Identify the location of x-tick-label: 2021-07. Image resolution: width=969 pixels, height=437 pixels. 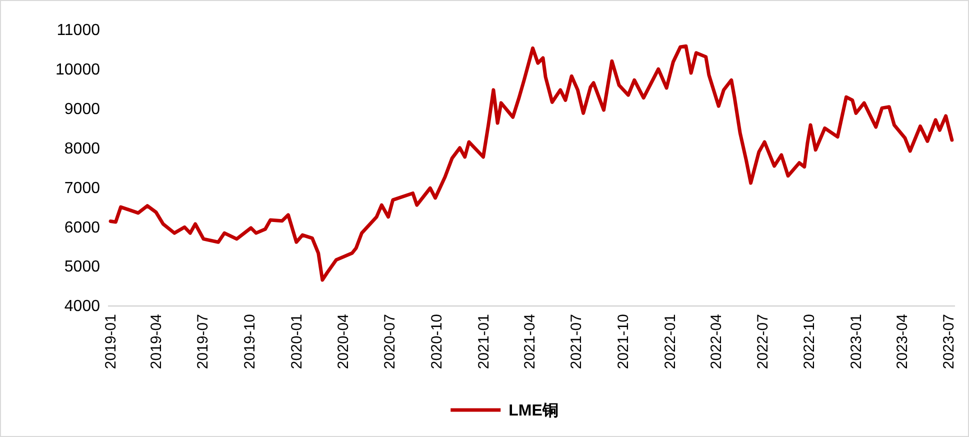
(576, 342).